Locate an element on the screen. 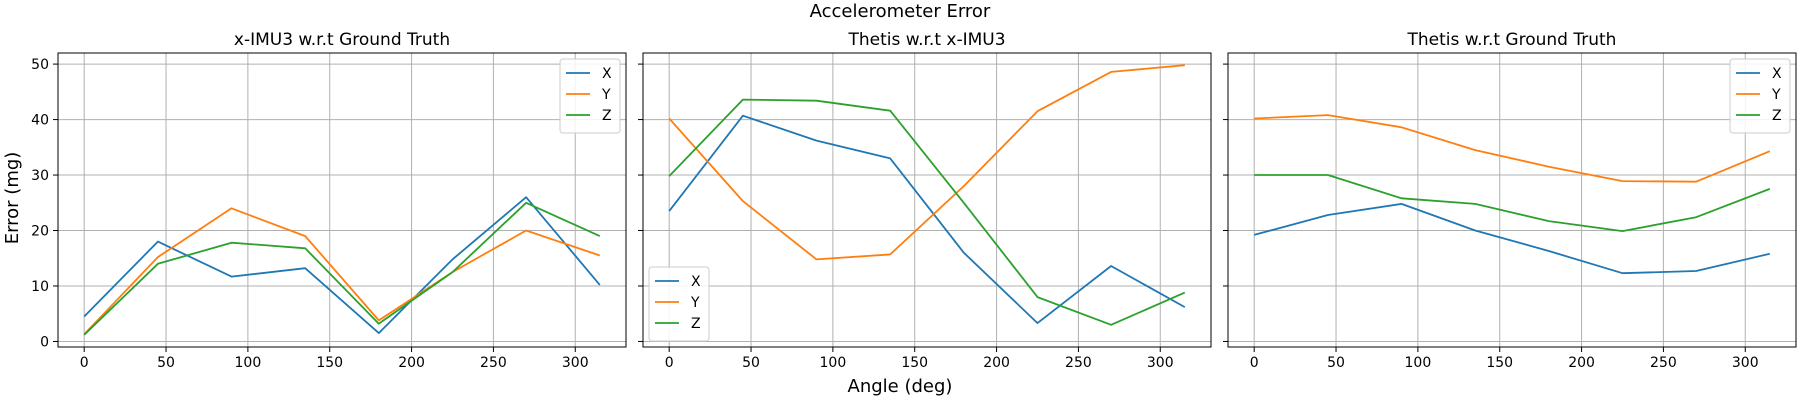 This screenshot has width=1800, height=400. y-tick-label: 30 is located at coordinates (40, 176).